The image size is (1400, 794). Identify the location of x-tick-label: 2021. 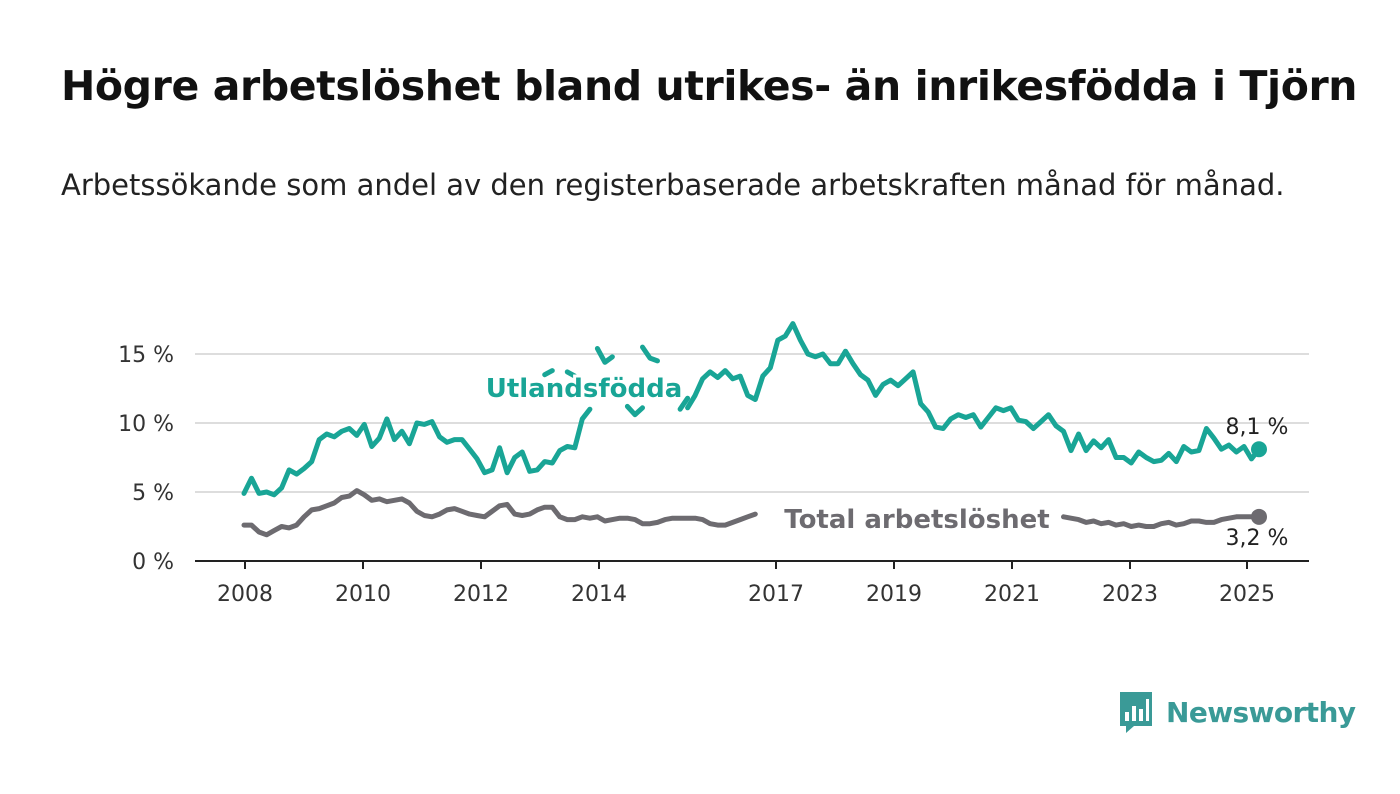
(1012, 594).